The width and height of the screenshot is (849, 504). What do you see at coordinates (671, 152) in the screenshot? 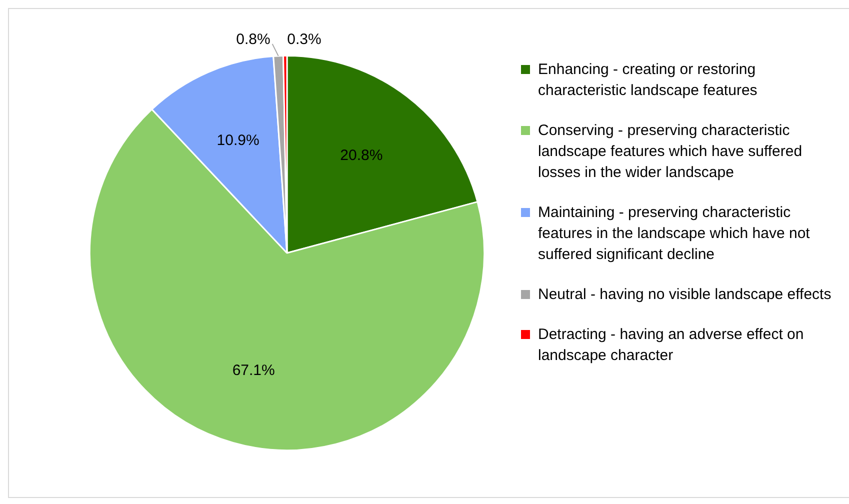
I see `legend-label: Conserving - preserving characteristic landscape features which have suffered losses in the wider landscape` at bounding box center [671, 152].